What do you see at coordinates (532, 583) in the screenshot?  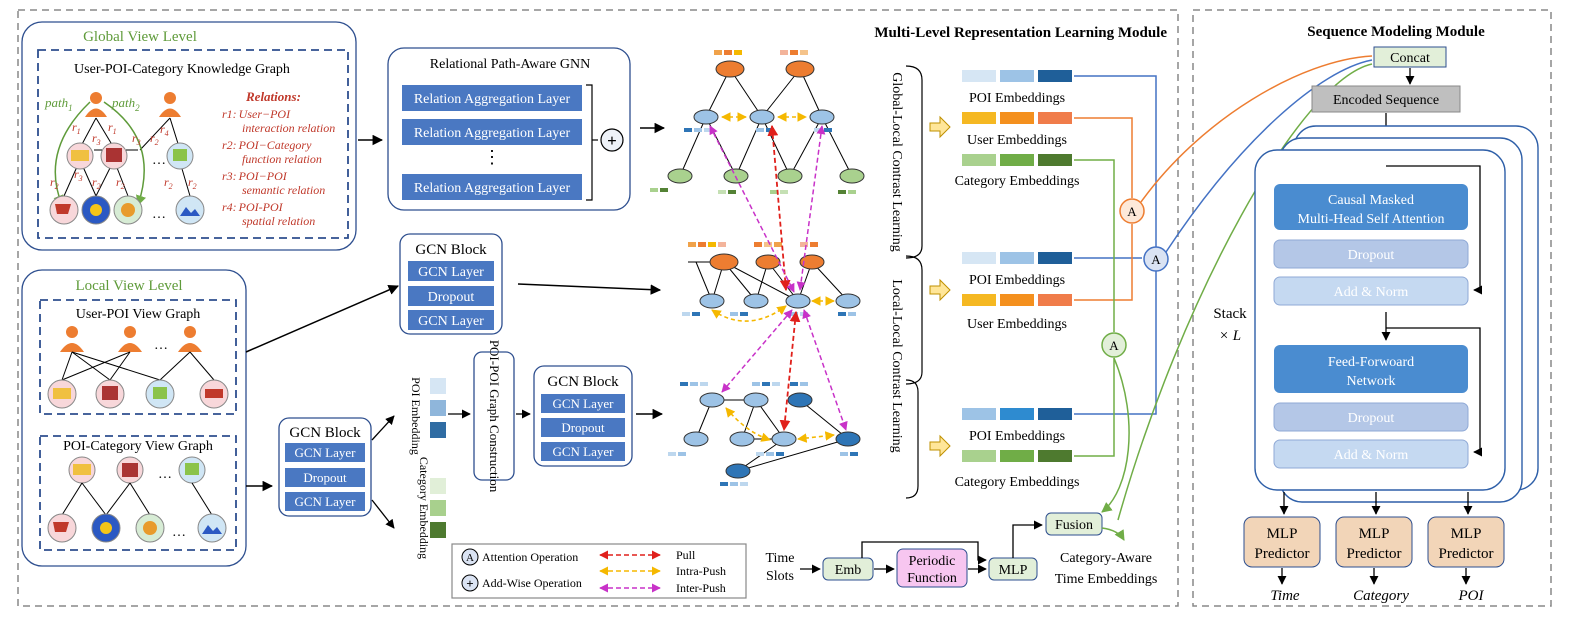 I see `legend-addwise-label: Add-Wise Operation` at bounding box center [532, 583].